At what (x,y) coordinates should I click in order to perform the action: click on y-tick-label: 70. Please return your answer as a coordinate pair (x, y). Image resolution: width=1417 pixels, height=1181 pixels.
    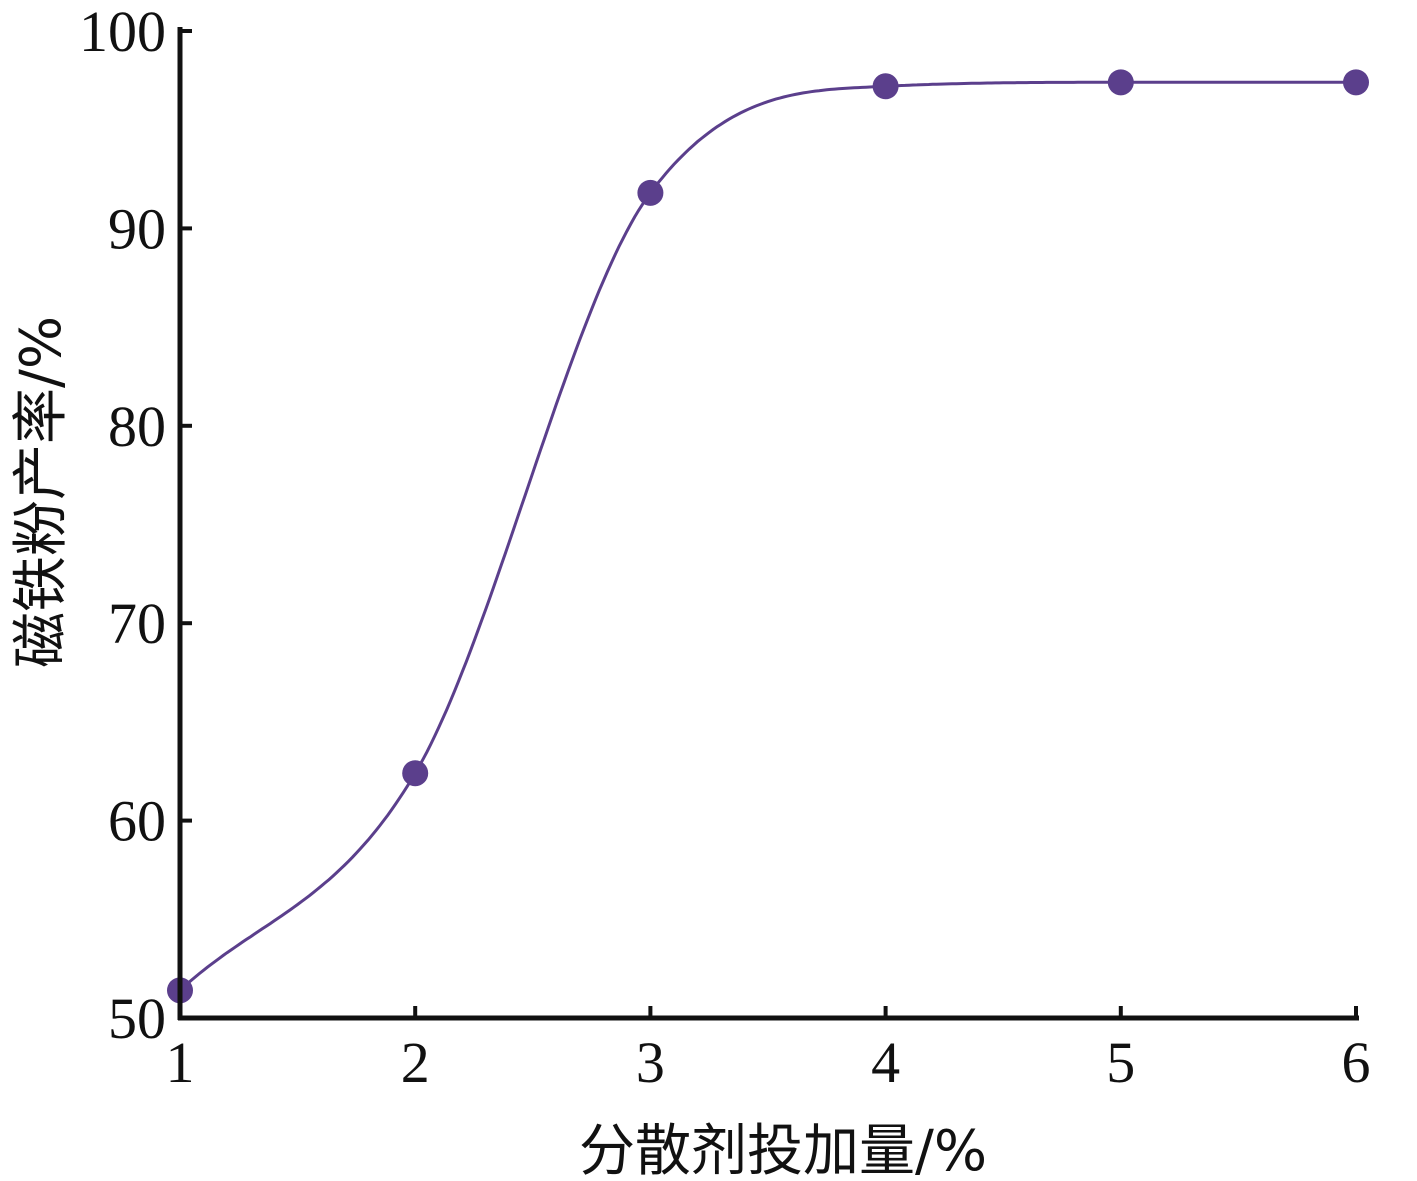
    Looking at the image, I should click on (137, 623).